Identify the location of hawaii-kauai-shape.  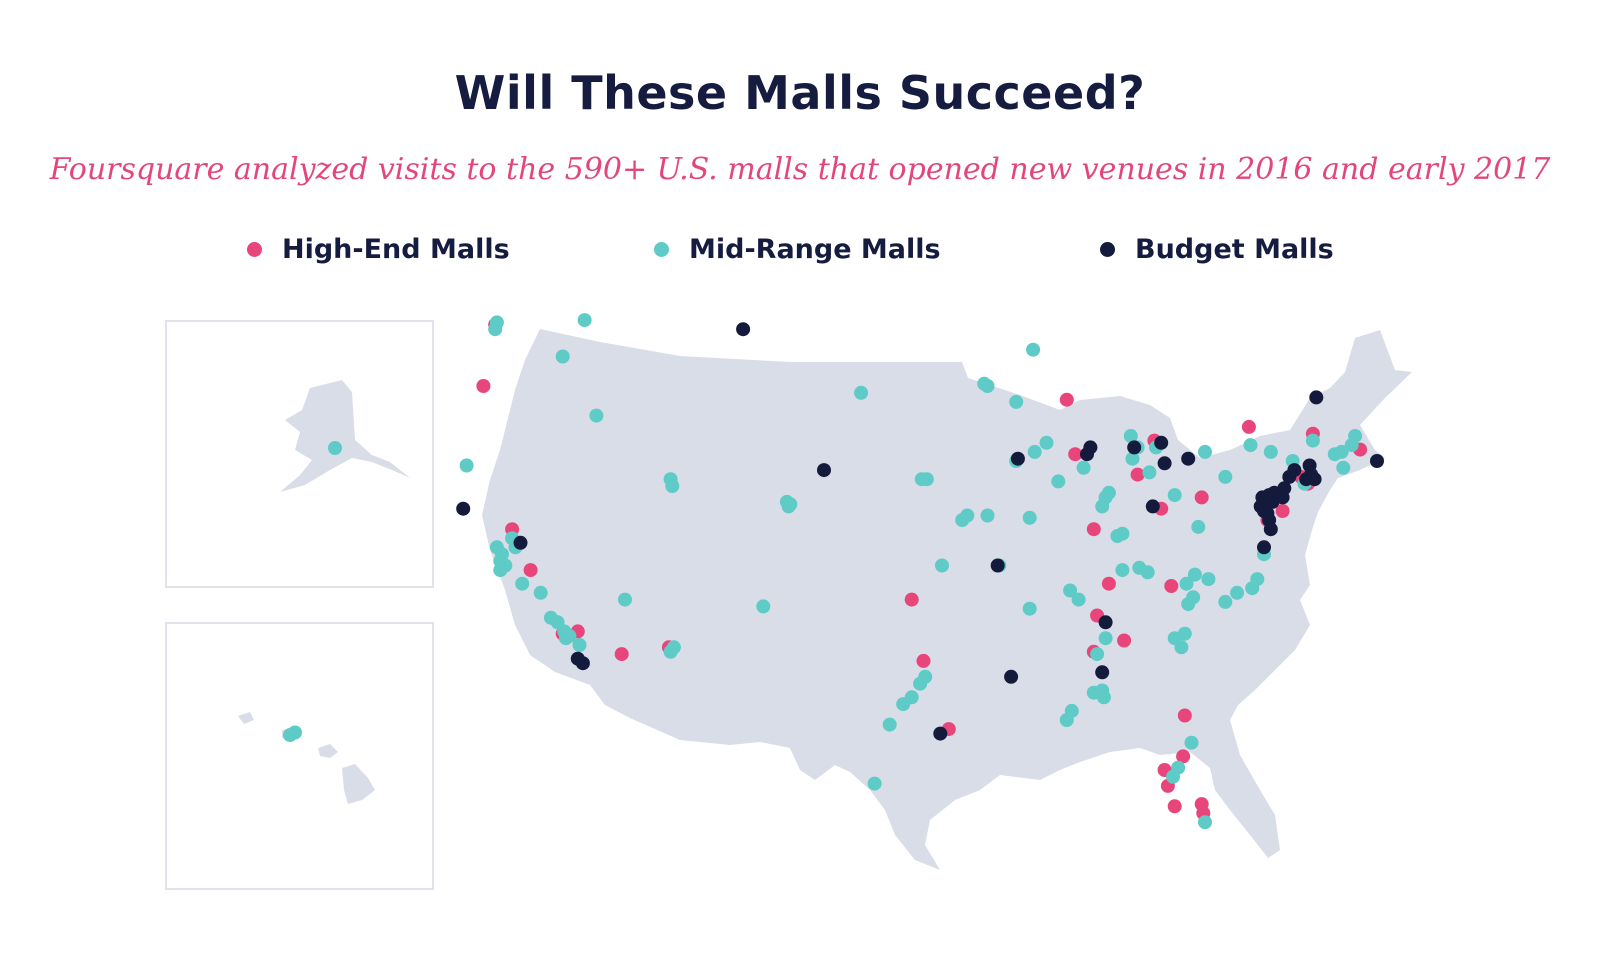
(246, 718).